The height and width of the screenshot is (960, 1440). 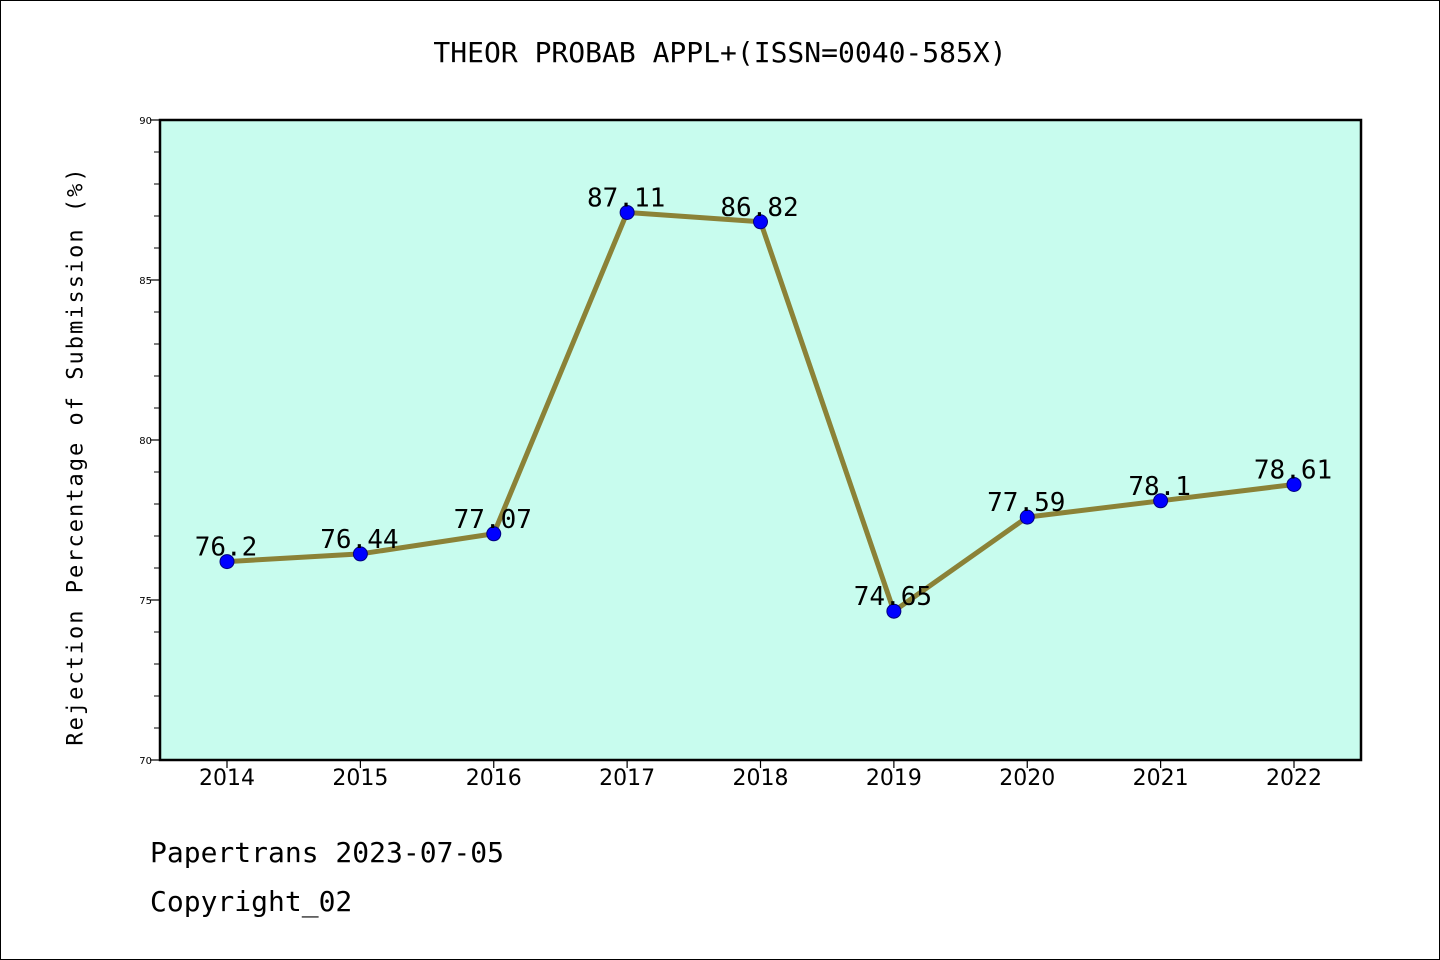 I want to click on data-label: 86.82, so click(x=759, y=208).